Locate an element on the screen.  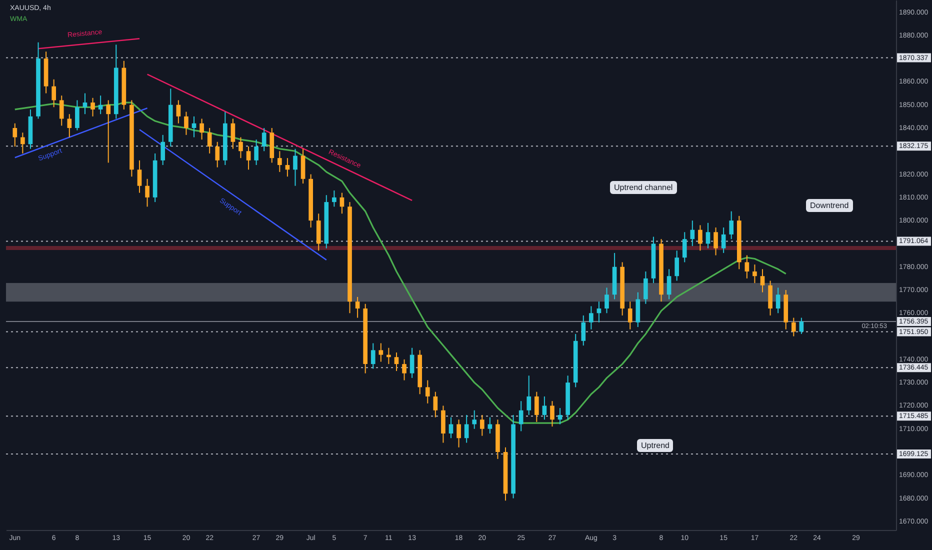
annotation: Uptrend is located at coordinates (655, 445).